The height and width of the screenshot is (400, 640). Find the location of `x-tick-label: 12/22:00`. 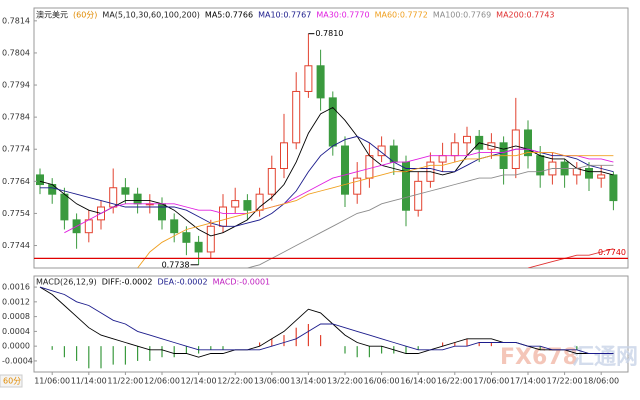

x-tick-label: 12/22:00 is located at coordinates (235, 381).